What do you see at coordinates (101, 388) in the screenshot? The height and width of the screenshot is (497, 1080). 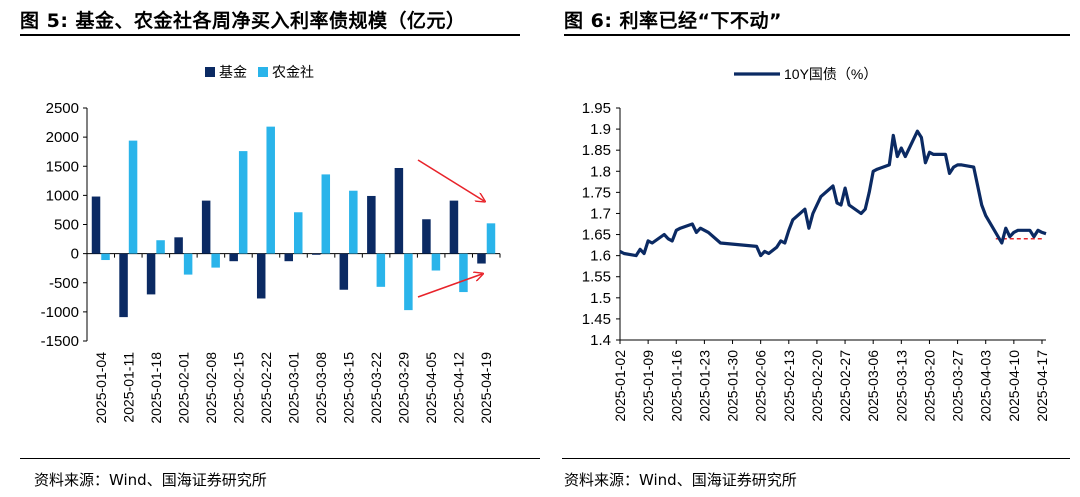 I see `x-tick-label: 2025-01-04` at bounding box center [101, 388].